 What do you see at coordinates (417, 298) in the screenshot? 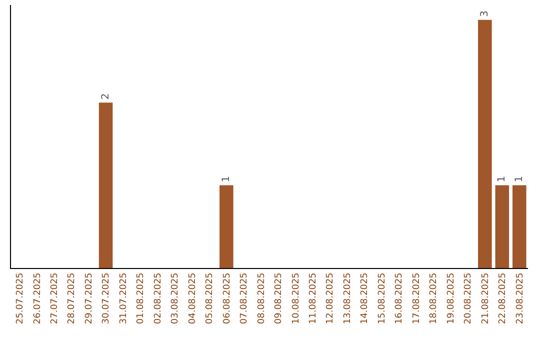
I see `x-tick-label: 17.08.2025` at bounding box center [417, 298].